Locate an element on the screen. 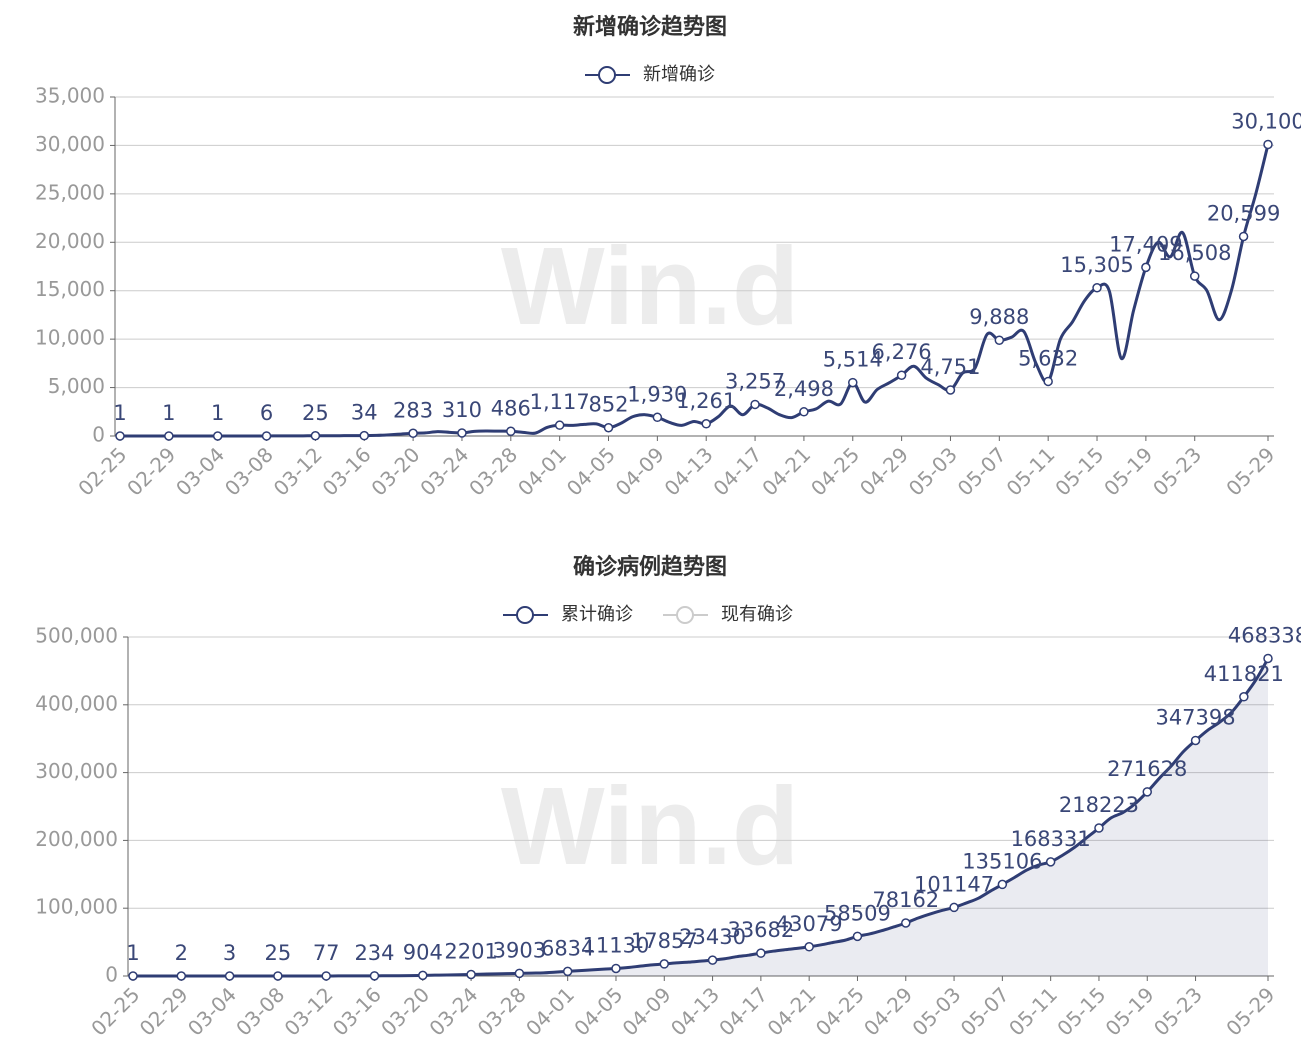  x-tick-label: 03-16 is located at coordinates (347, 471).